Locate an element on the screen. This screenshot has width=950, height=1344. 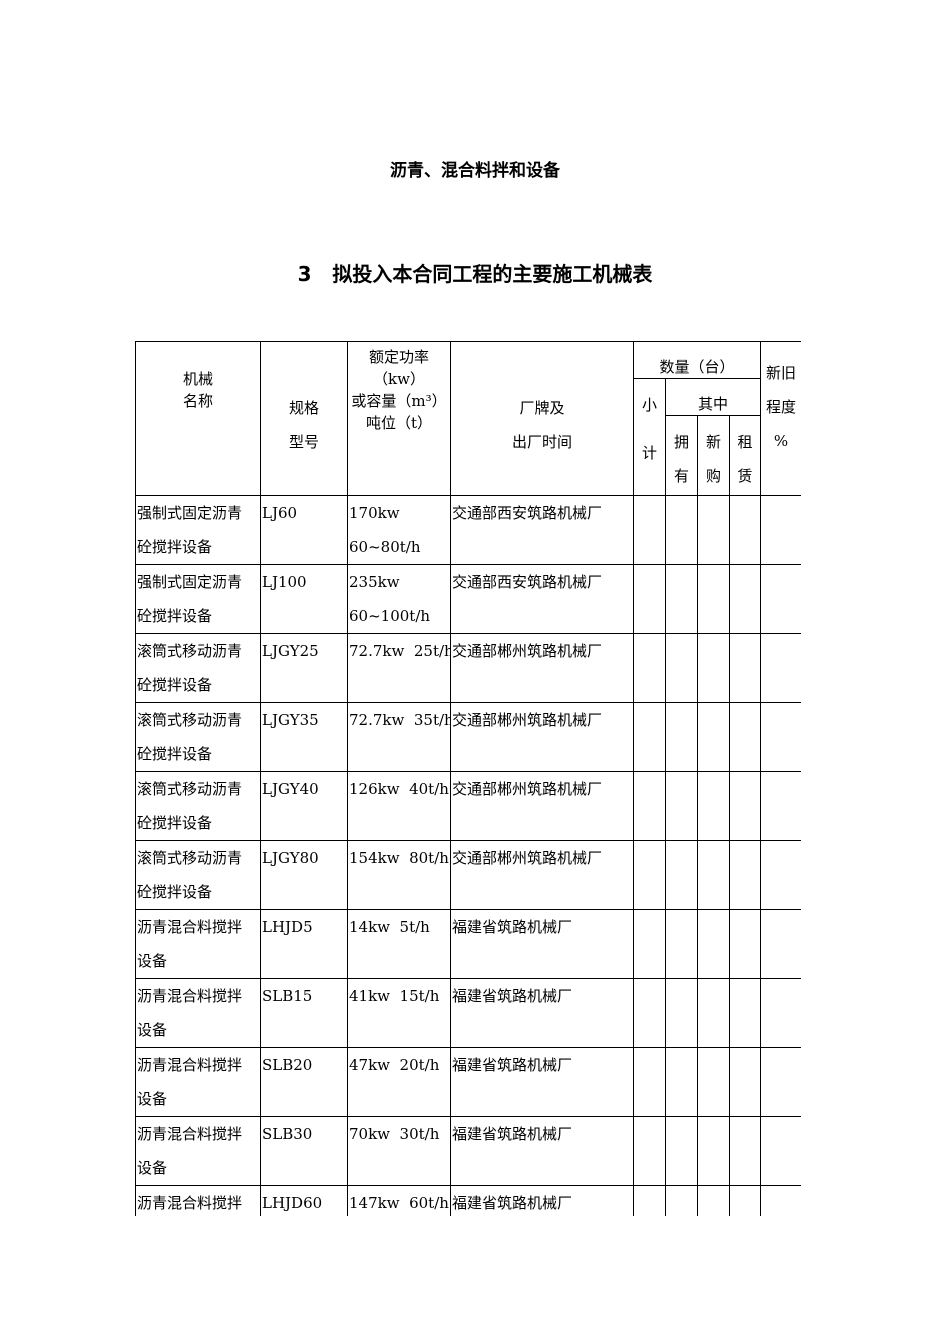
cell-model: LJ60 is located at coordinates (304, 530).